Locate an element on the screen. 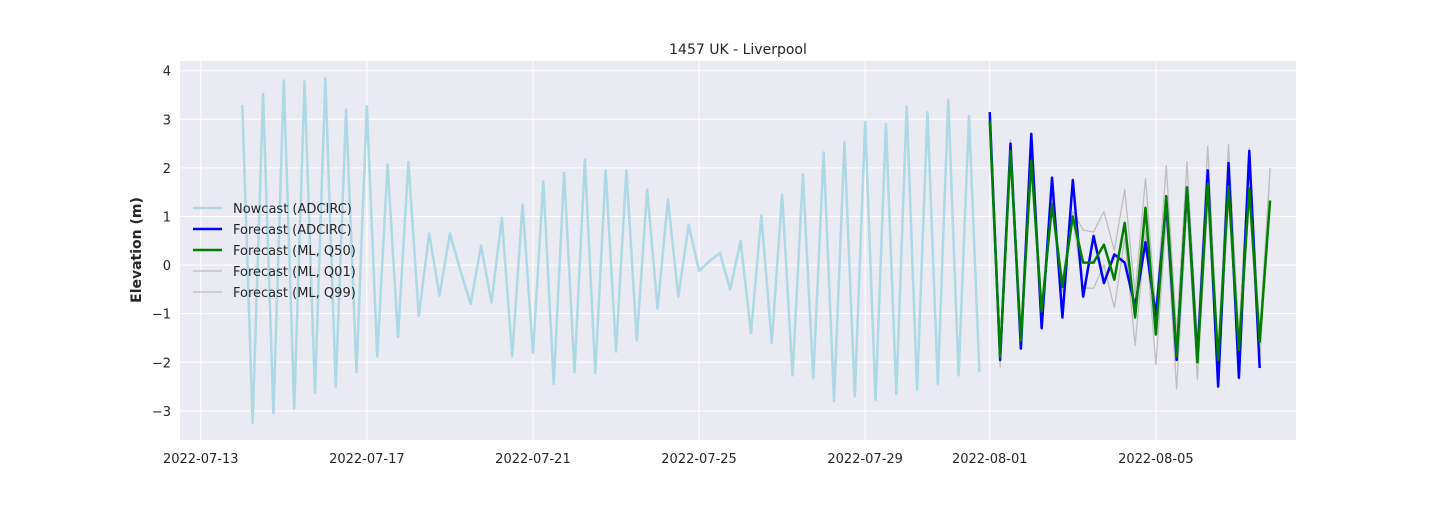 The width and height of the screenshot is (1440, 508). y-axis-label: Elevation (m) is located at coordinates (137, 250).